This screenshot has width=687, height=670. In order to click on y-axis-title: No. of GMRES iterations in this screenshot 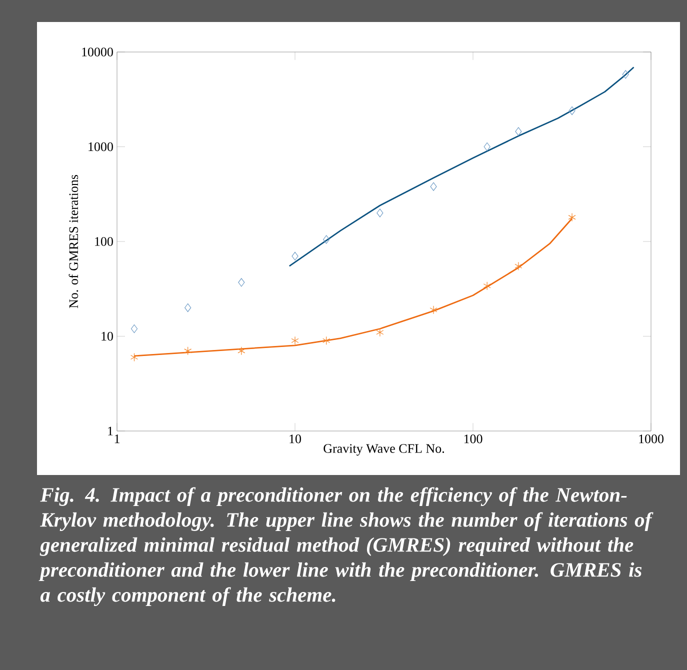, I will do `click(73, 241)`.